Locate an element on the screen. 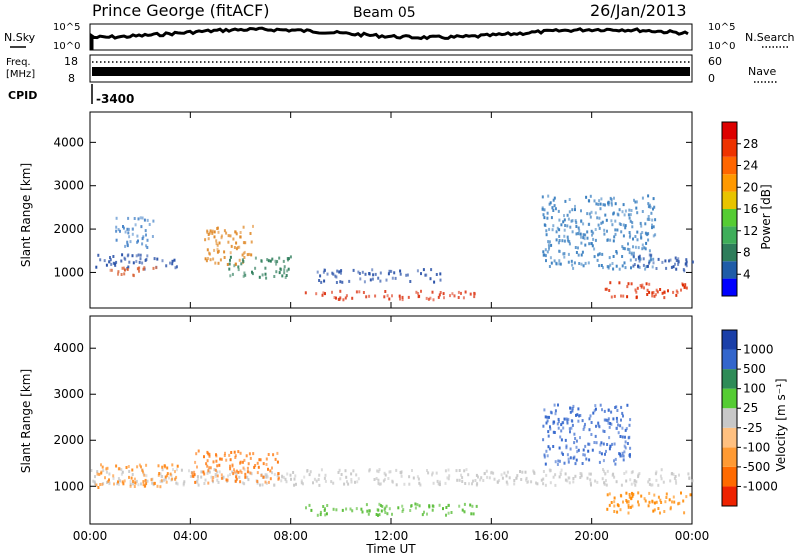 This screenshot has width=800, height=554. xlabel: Time UT is located at coordinates (390, 548).